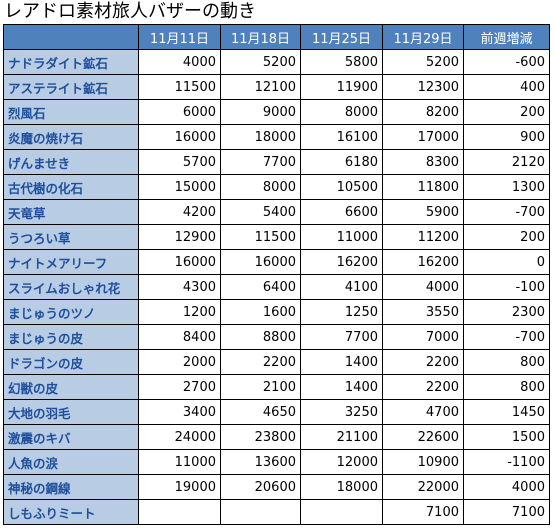 This screenshot has width=555, height=530. Describe the element at coordinates (506, 112) in the screenshot. I see `price-cell: 200` at that location.